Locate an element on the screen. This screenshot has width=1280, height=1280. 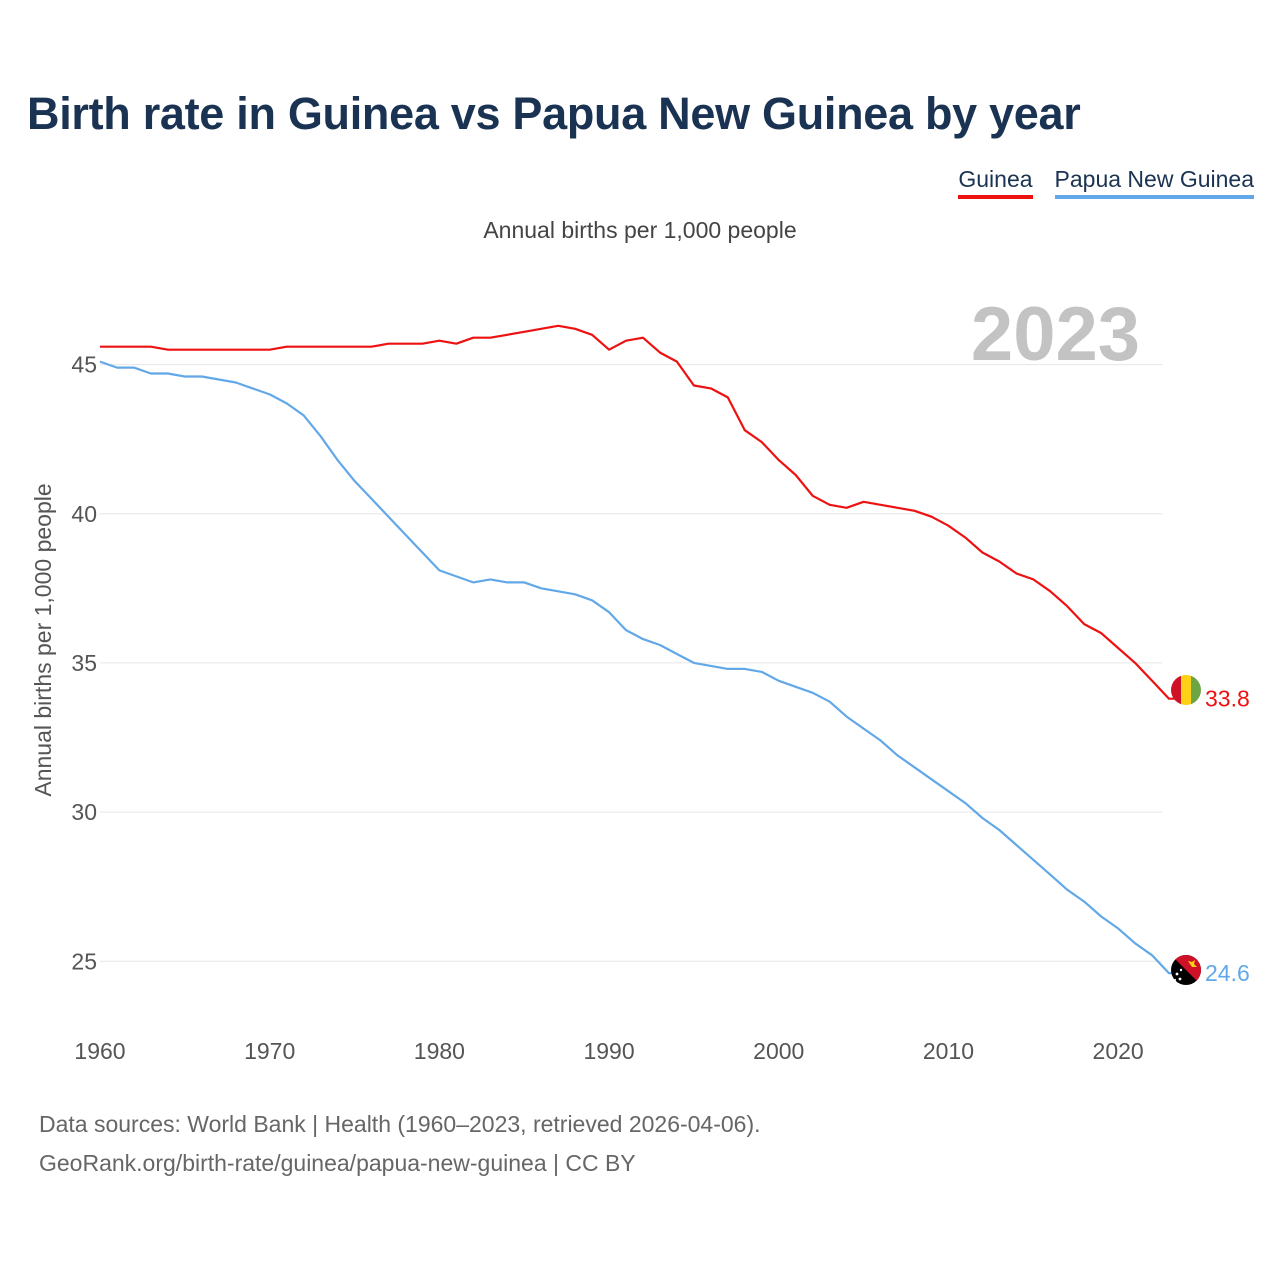
x-tick-label: 1980 is located at coordinates (439, 1051).